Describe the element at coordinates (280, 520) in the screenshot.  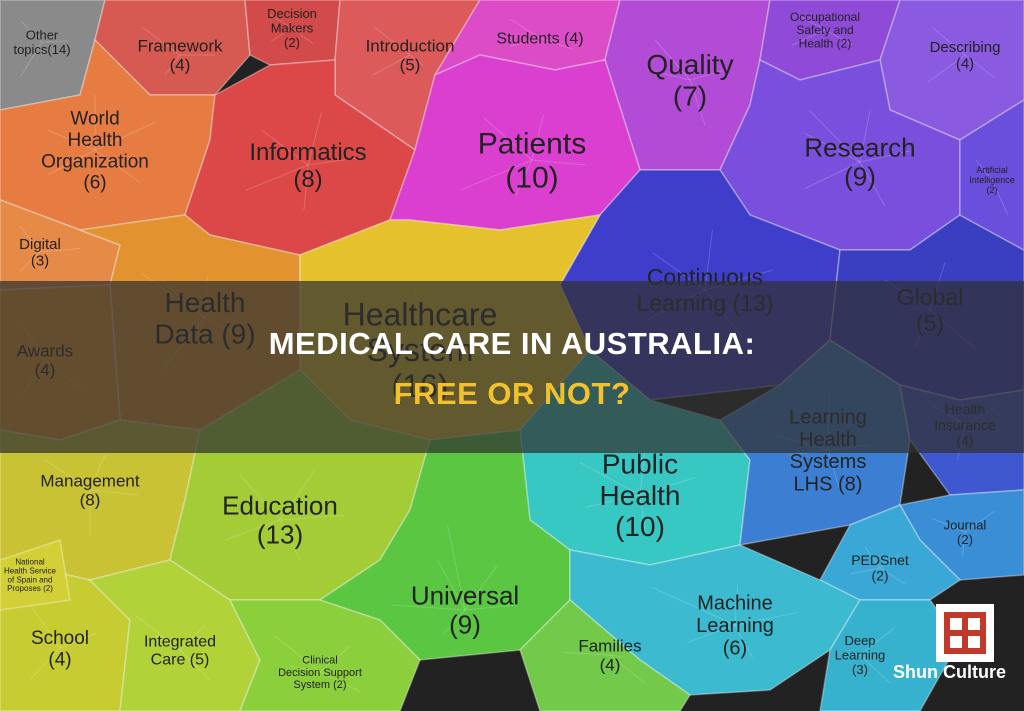
I see `topic-label: Education (13)` at that location.